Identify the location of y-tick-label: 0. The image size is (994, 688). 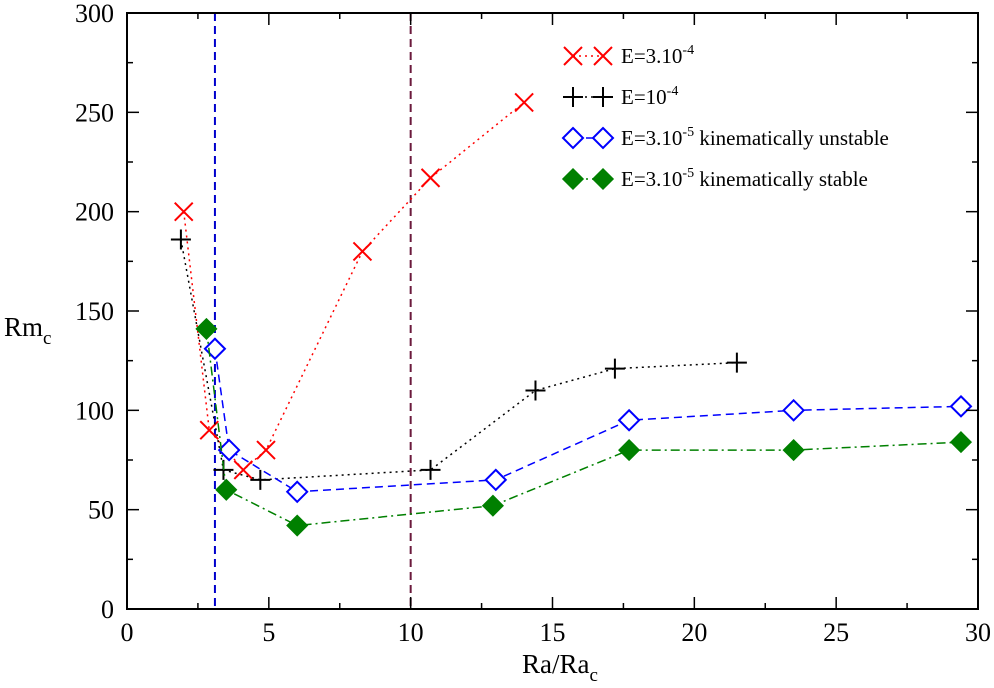
(107, 609).